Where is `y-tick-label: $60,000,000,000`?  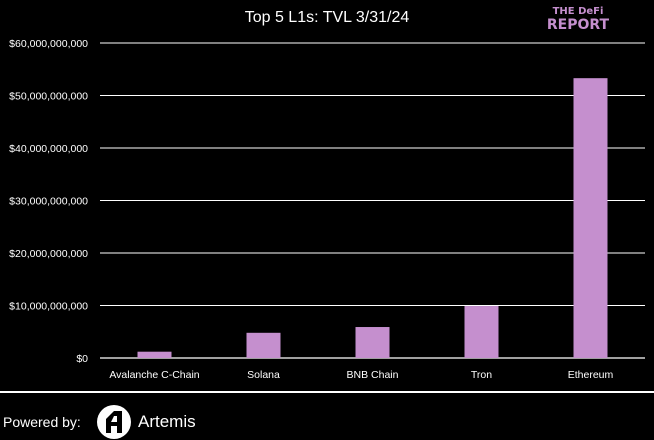
y-tick-label: $60,000,000,000 is located at coordinates (48, 44).